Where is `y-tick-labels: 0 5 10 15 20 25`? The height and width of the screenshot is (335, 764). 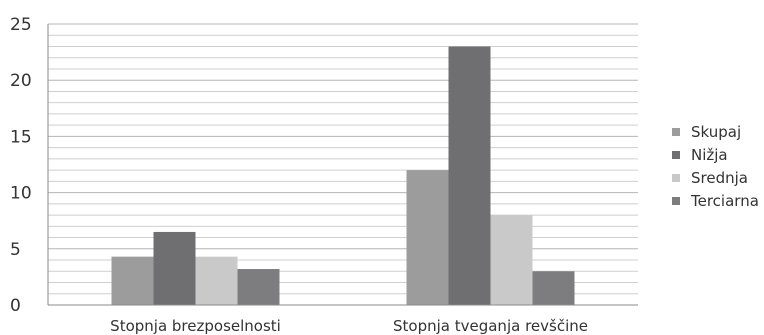
y-tick-labels: 0 5 10 15 20 25 is located at coordinates (21, 165).